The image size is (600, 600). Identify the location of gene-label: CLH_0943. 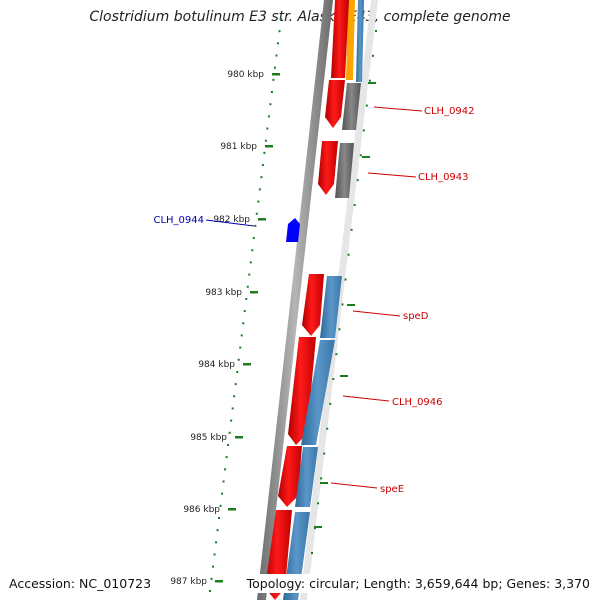
(443, 177).